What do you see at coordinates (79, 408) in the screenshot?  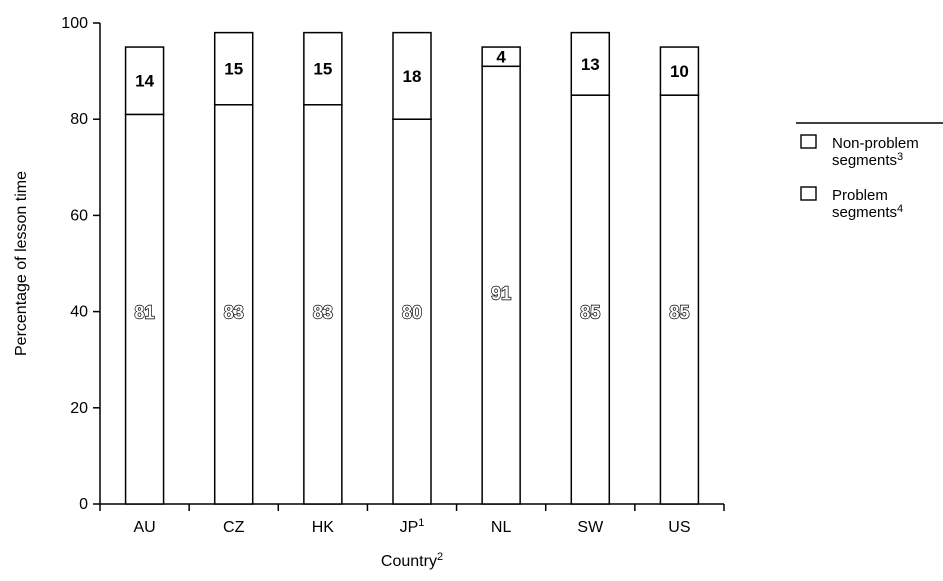 I see `y-tick-label: 20` at bounding box center [79, 408].